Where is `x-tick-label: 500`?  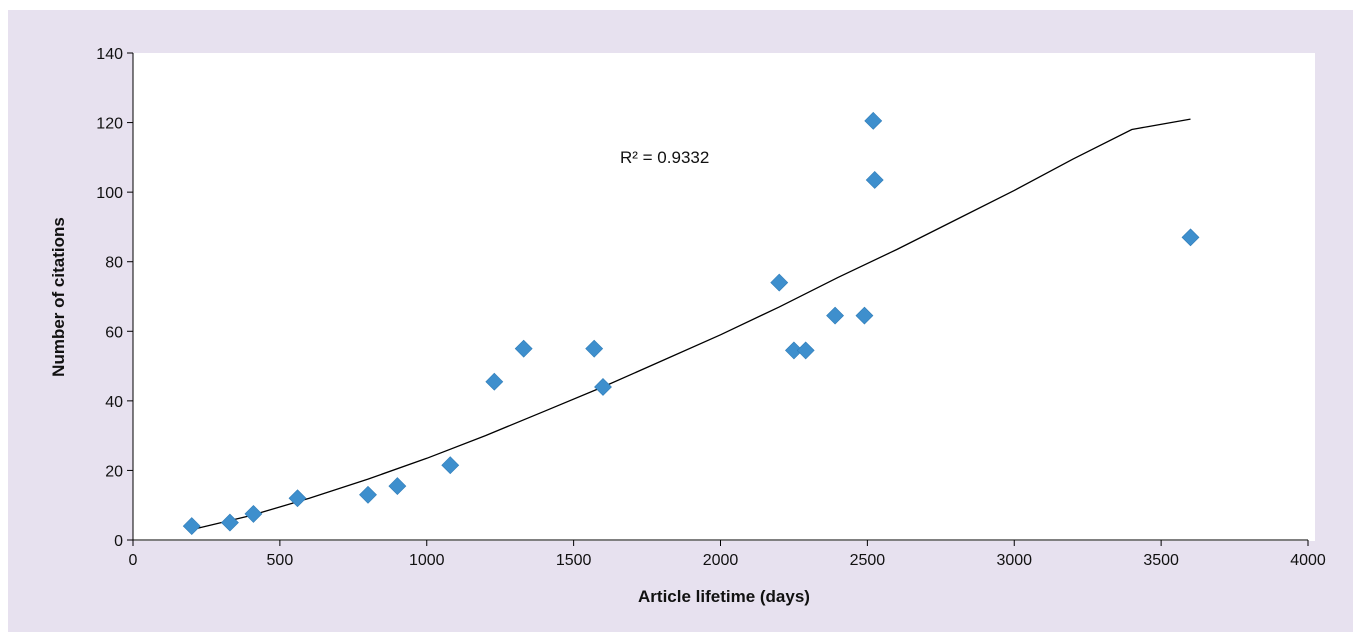
x-tick-label: 500 is located at coordinates (280, 560).